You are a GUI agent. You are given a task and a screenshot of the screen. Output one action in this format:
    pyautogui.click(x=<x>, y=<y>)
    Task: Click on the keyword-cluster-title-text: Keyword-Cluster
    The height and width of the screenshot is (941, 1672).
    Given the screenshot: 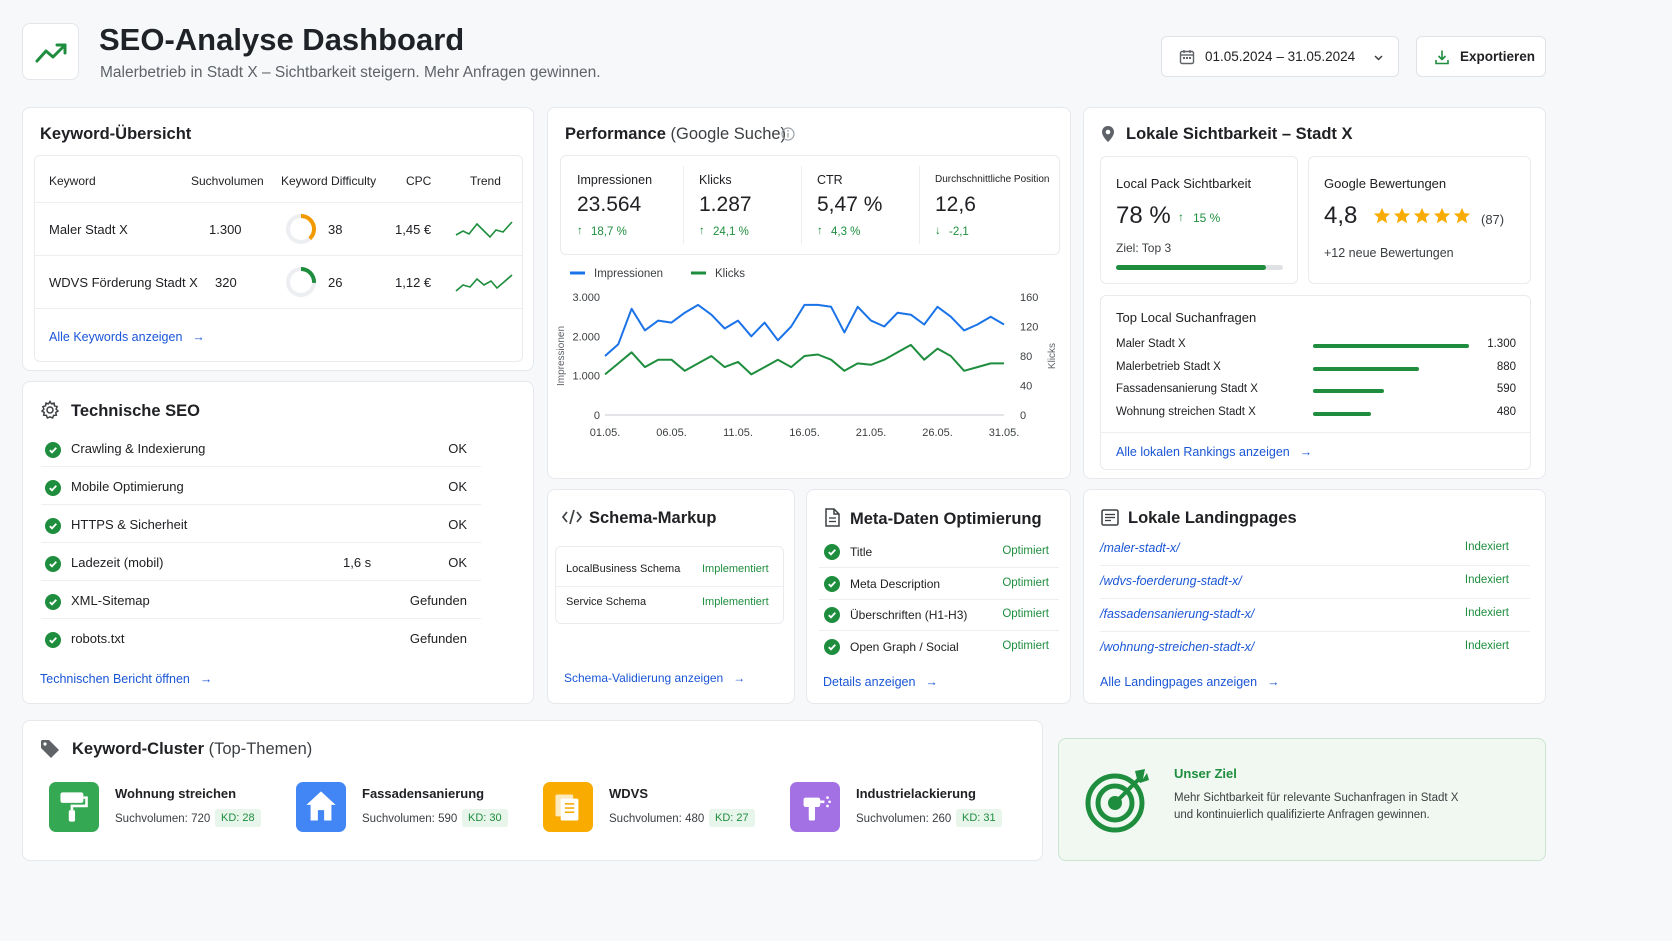 What is the action you would take?
    pyautogui.click(x=138, y=749)
    